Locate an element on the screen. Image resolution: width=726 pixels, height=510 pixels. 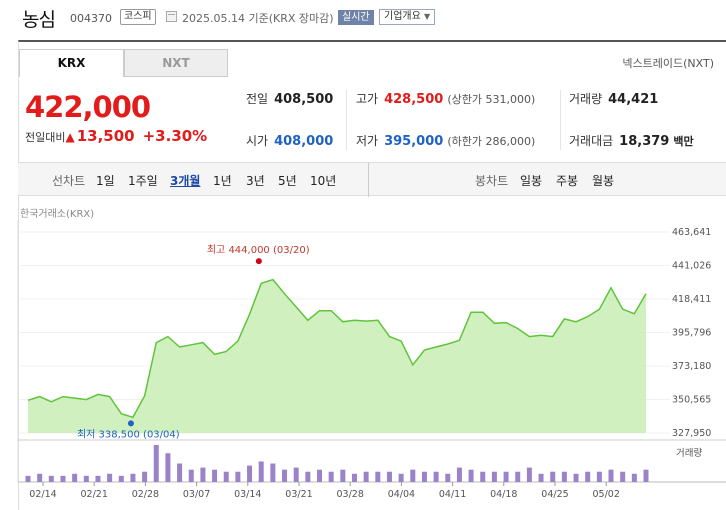
period-1w: 1주일 is located at coordinates (143, 181).